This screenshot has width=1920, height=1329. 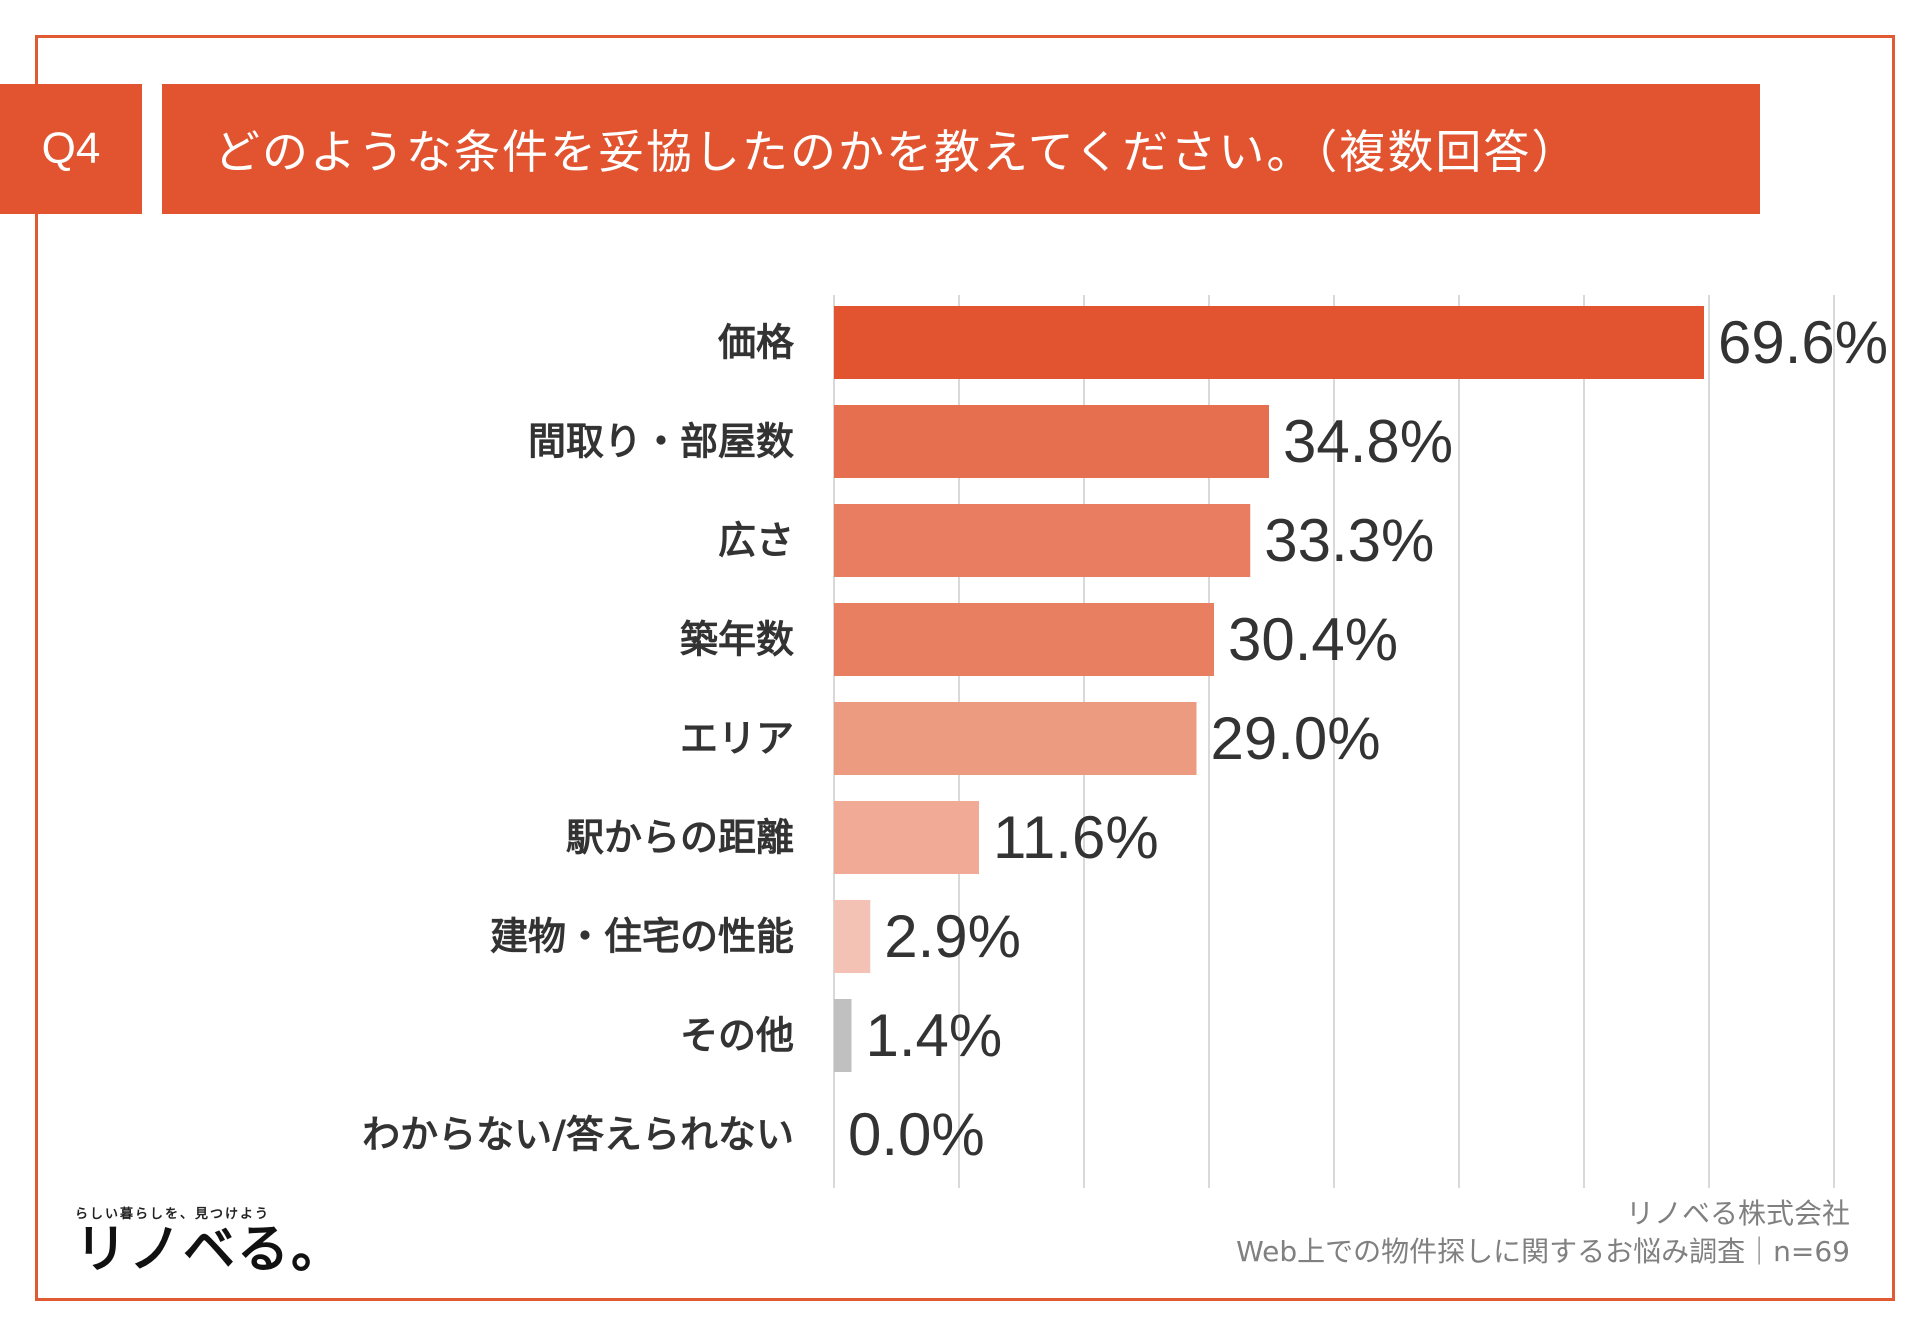 What do you see at coordinates (1543, 1251) in the screenshot?
I see `footer-survey: Web上での物件探しに関するお悩み調査｜n=69` at bounding box center [1543, 1251].